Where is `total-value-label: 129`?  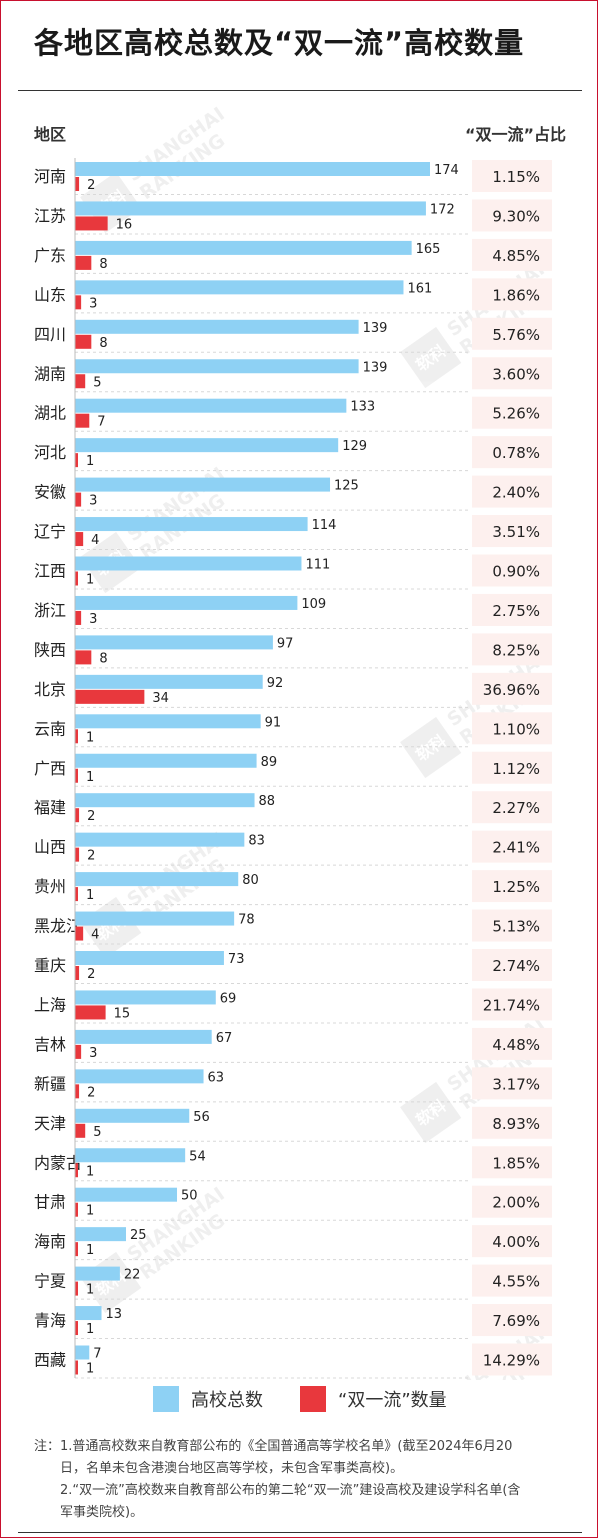 total-value-label: 129 is located at coordinates (354, 446).